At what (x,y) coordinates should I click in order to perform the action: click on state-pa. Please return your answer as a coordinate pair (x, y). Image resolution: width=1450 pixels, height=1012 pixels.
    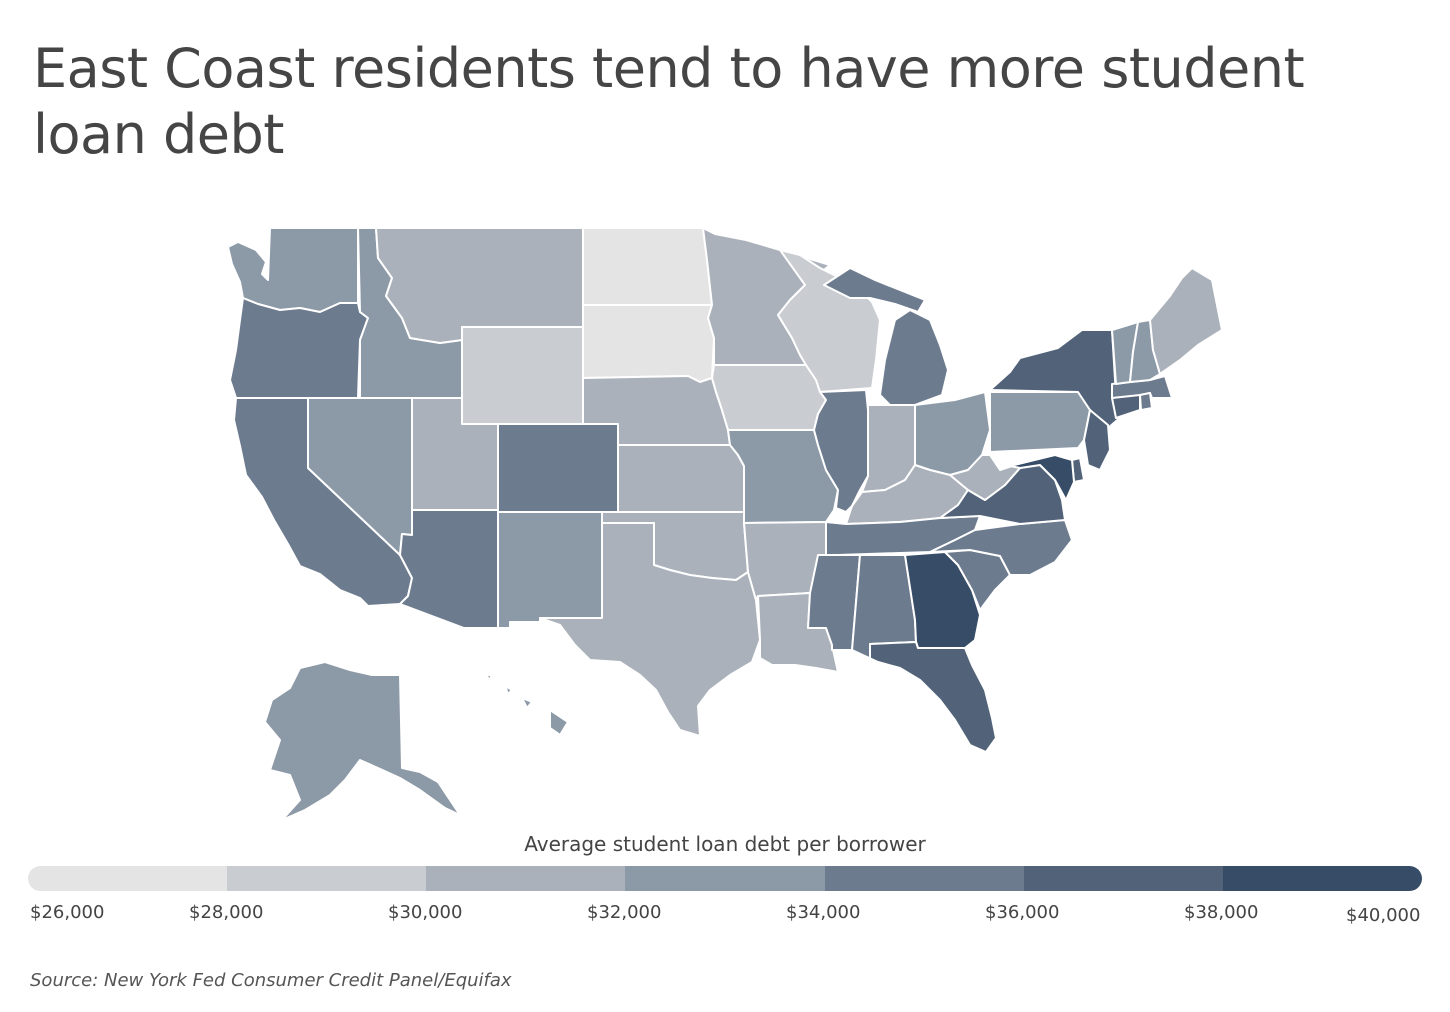
    Looking at the image, I should click on (1040, 422).